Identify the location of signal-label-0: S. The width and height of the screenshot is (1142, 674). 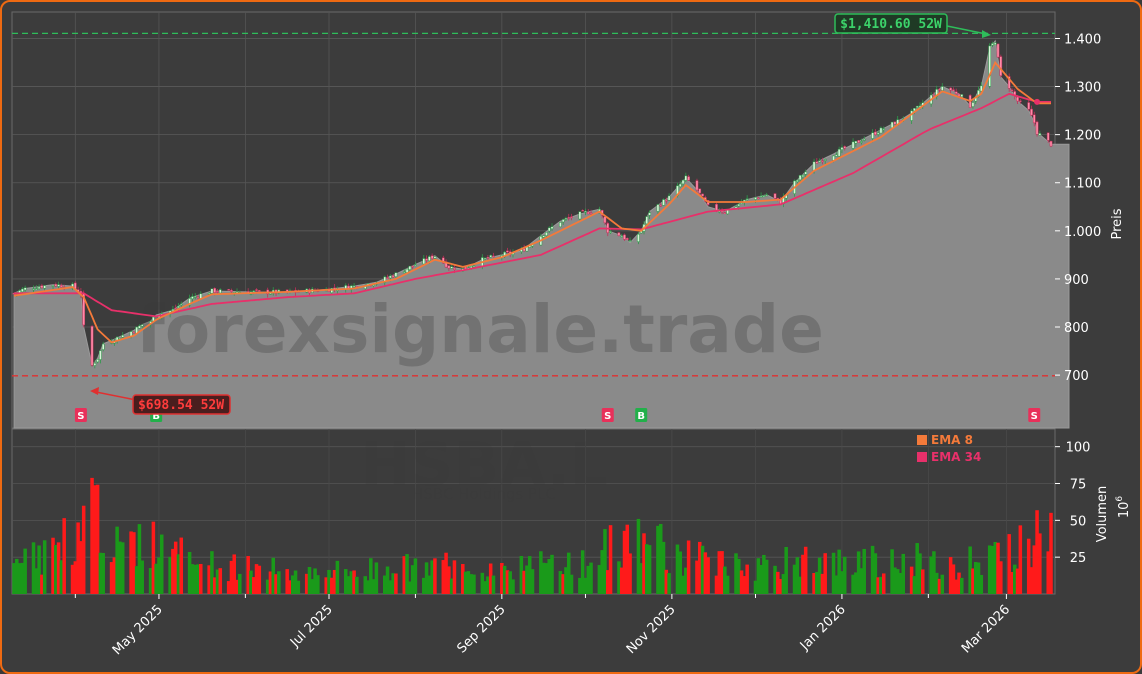
(80, 416).